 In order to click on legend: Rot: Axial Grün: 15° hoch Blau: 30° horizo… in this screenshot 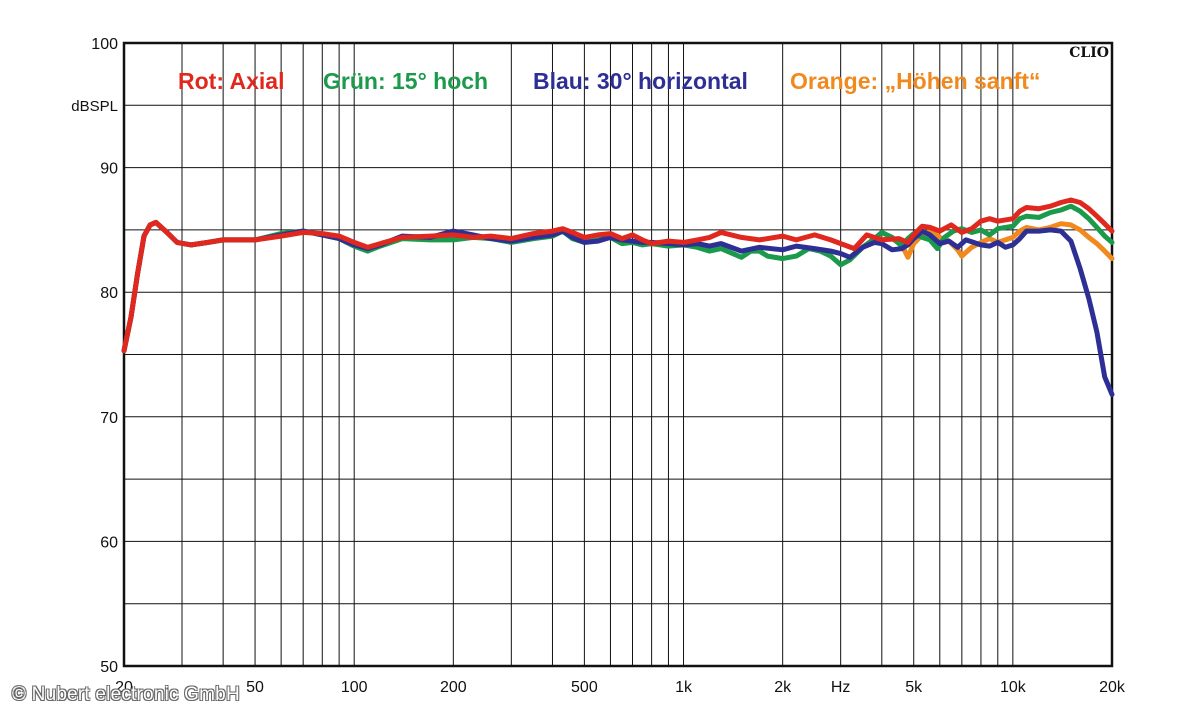, I will do `click(609, 81)`.